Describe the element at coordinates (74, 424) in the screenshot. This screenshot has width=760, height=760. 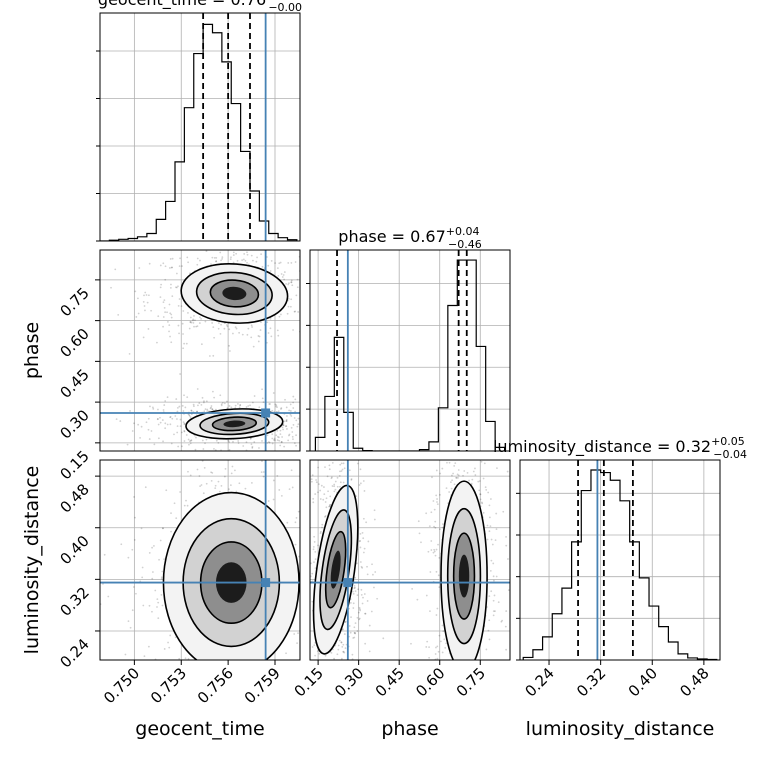
I see `y-tick-label: 0.30` at that location.